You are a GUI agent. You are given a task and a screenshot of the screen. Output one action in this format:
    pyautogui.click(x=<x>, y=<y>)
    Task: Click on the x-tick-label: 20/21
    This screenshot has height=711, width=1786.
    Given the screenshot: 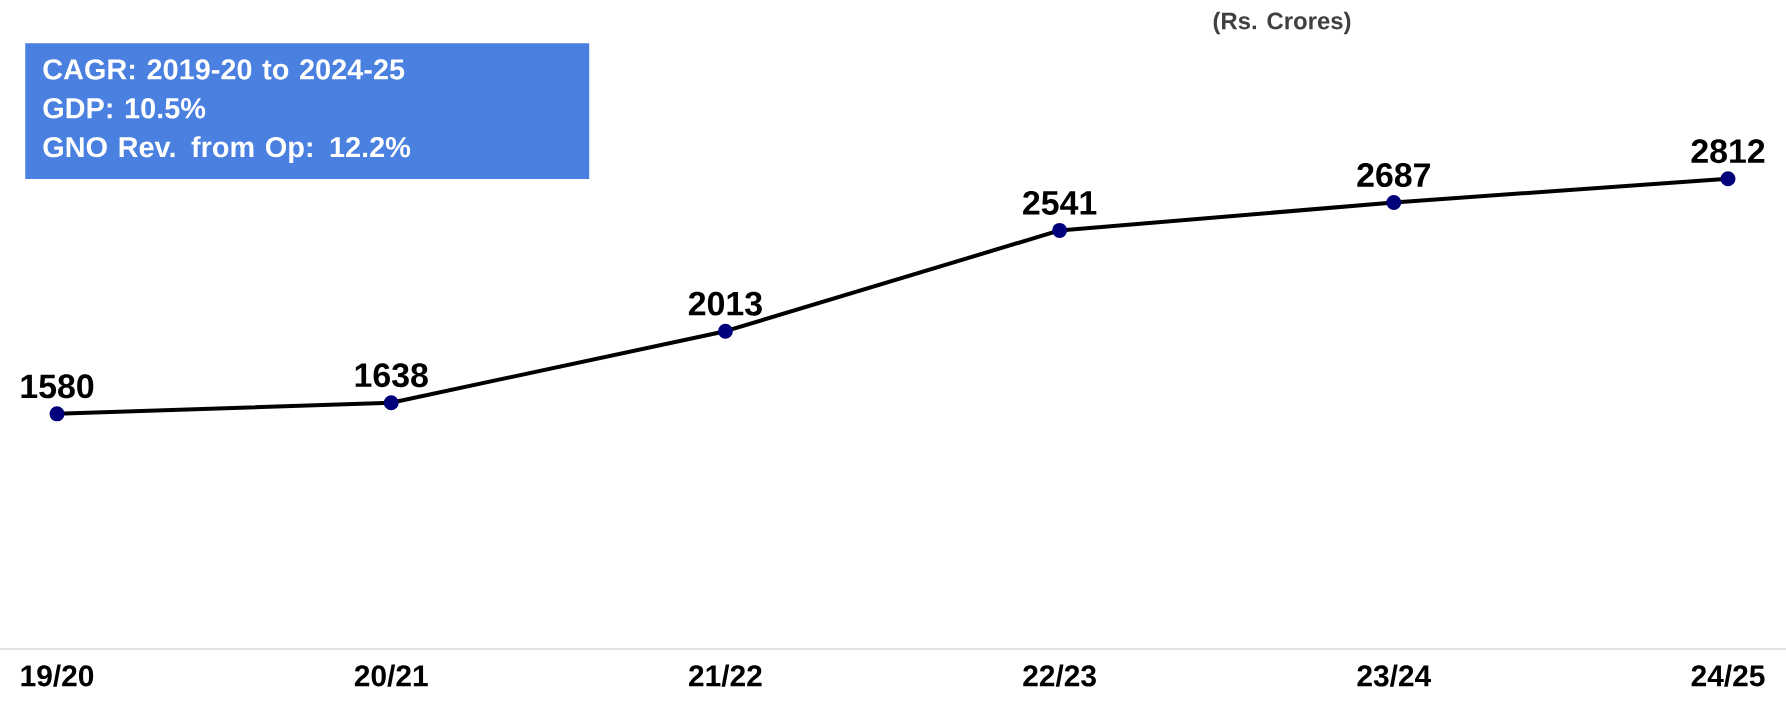 What is the action you would take?
    pyautogui.click(x=391, y=675)
    